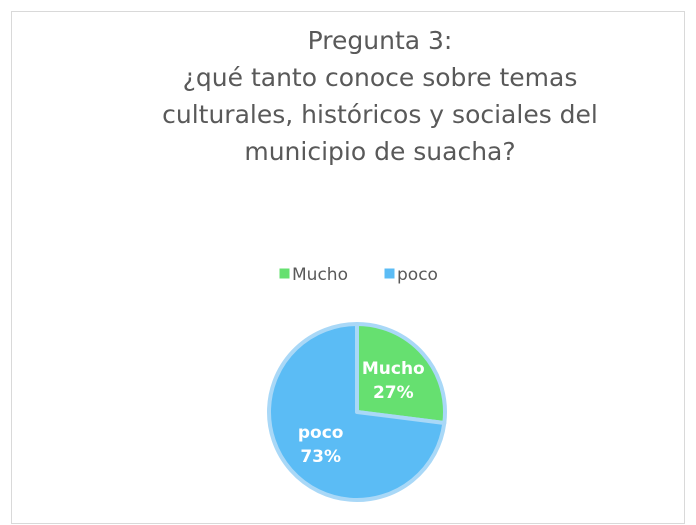 The width and height of the screenshot is (696, 525). Describe the element at coordinates (320, 457) in the screenshot. I see `data-label: 73%` at that location.